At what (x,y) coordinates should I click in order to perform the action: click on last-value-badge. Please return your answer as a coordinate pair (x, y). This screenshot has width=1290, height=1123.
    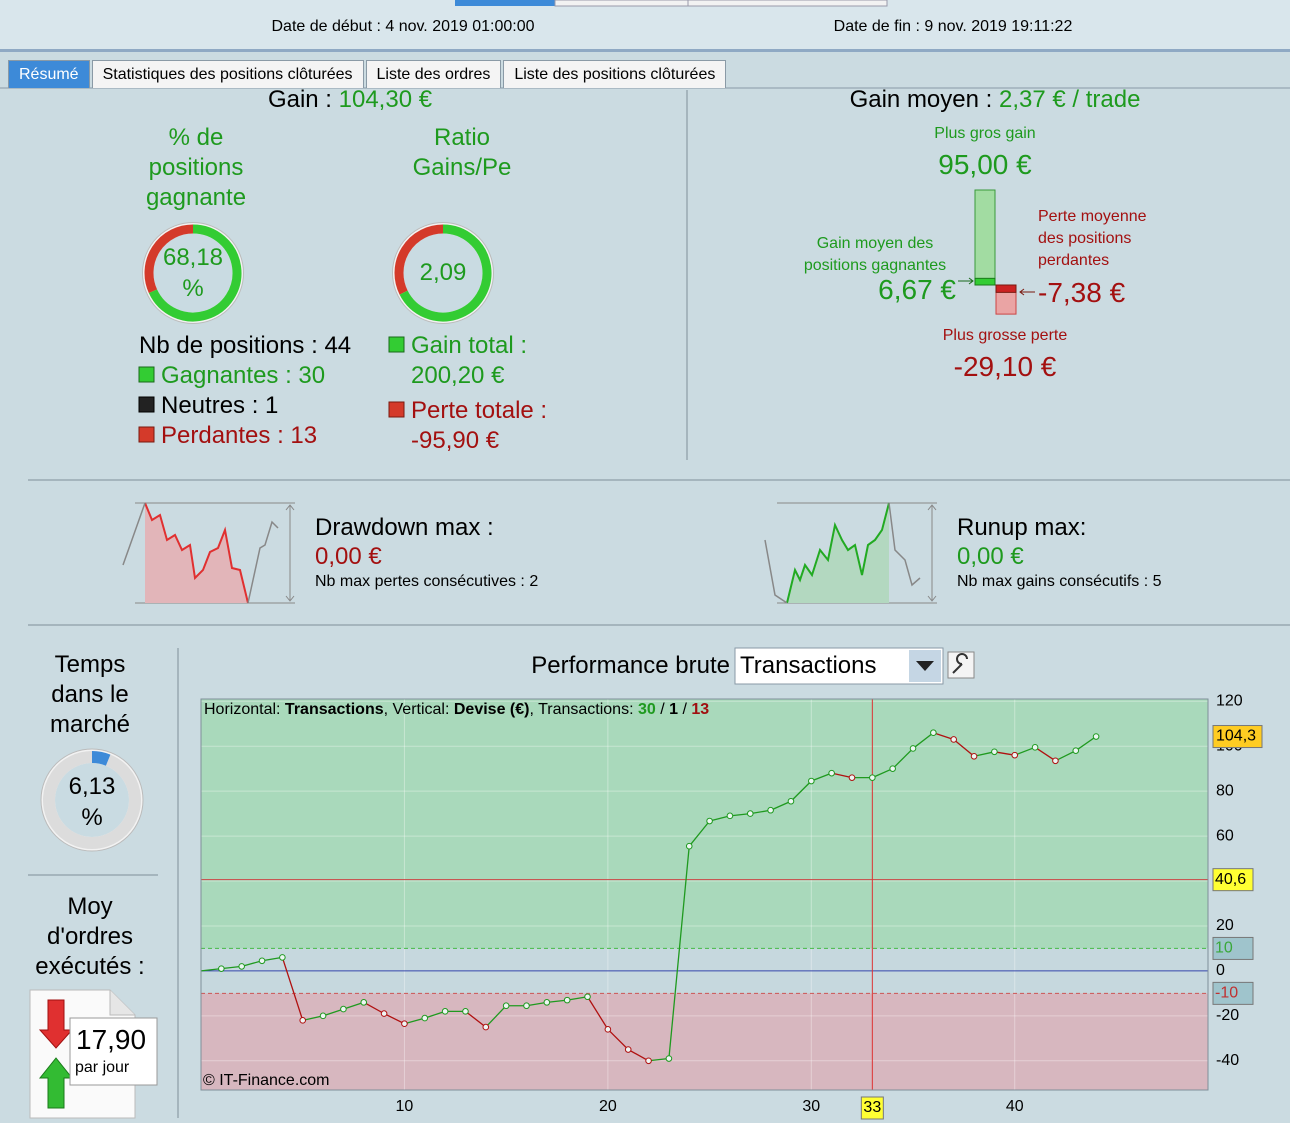
    Looking at the image, I should click on (1237, 737).